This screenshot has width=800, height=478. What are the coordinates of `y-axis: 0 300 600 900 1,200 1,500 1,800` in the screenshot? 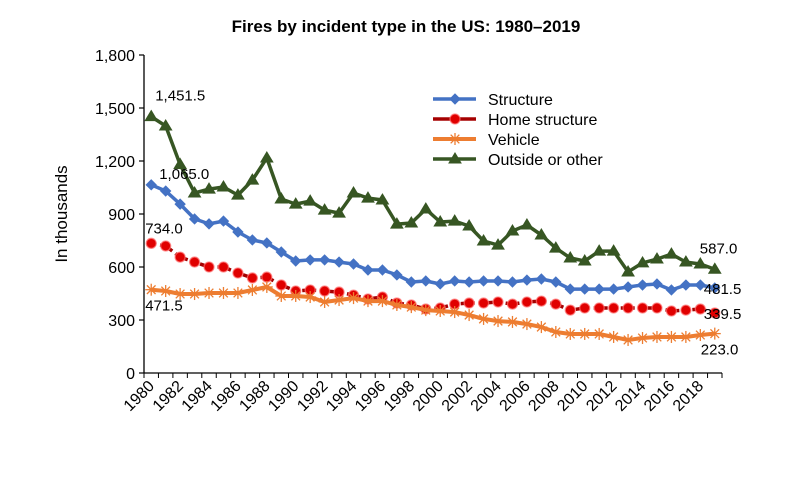 It's located at (120, 215).